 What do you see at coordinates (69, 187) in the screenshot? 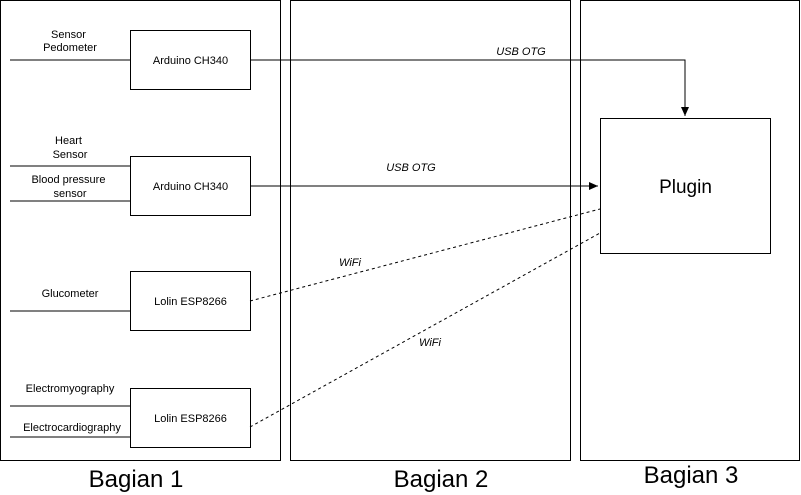
I see `blood-pressure-label: Blood pressure sensor` at bounding box center [69, 187].